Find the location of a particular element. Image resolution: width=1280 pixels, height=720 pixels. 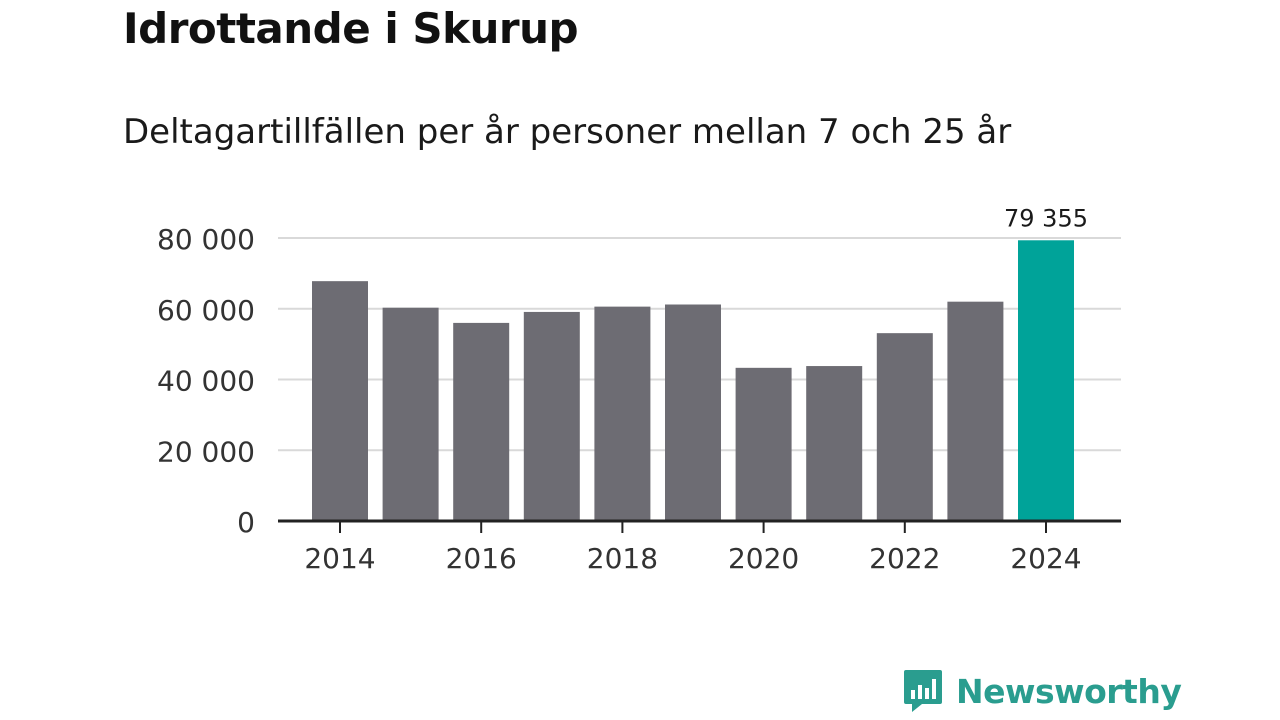

y-tick-label: 0 is located at coordinates (246, 522).